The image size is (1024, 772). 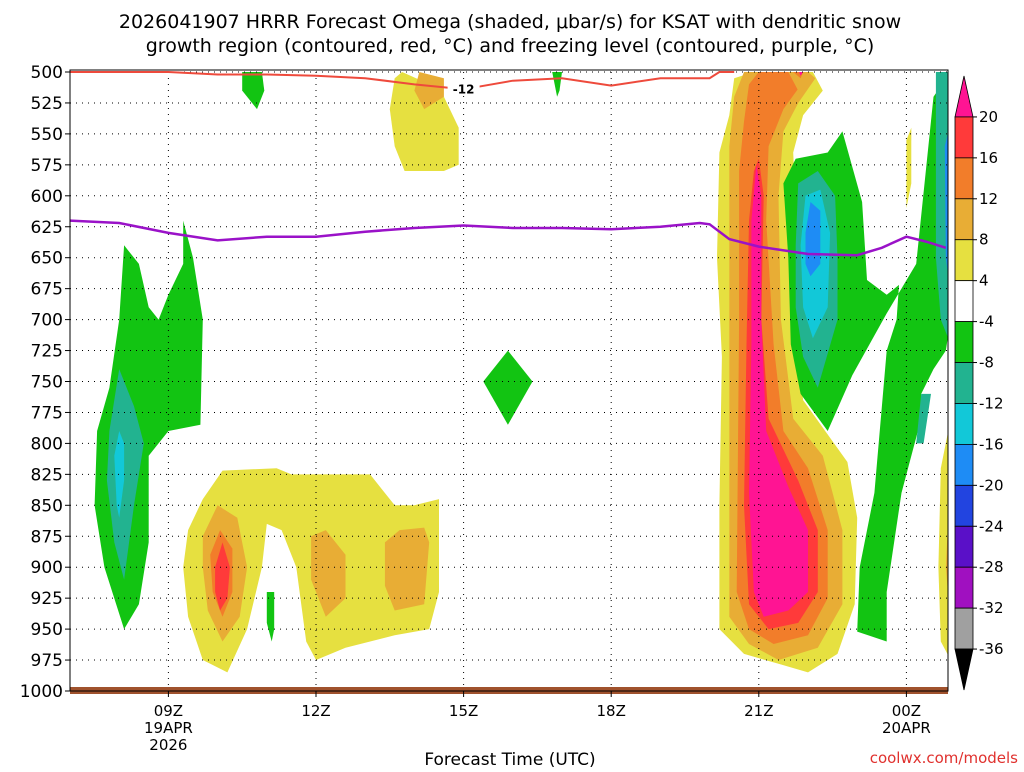 I want to click on y-tick-label: 800, so click(x=47, y=444).